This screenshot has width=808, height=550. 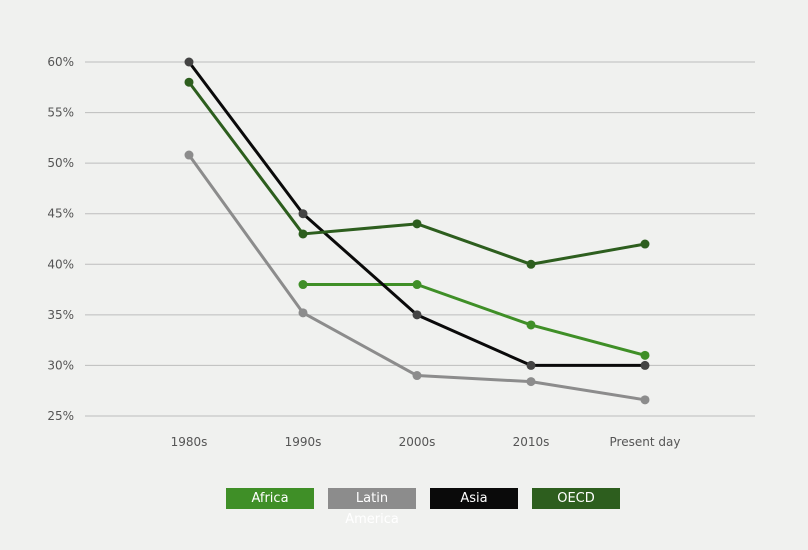 What do you see at coordinates (60, 113) in the screenshot?
I see `y-tick-label: 55%` at bounding box center [60, 113].